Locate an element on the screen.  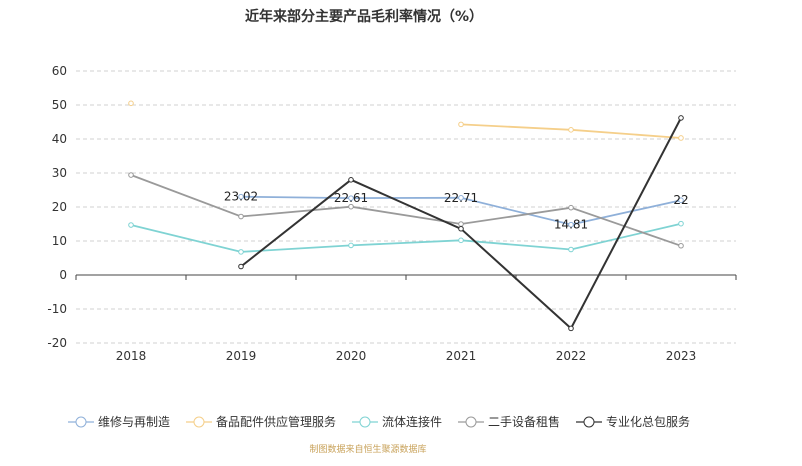
legend-item: 二手设备租售 is located at coordinates (509, 421).